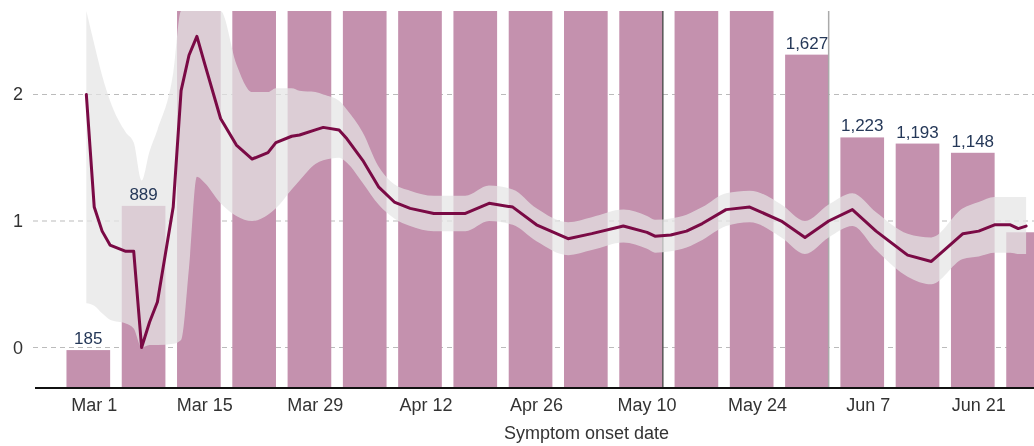 Image resolution: width=1034 pixels, height=446 pixels. What do you see at coordinates (18, 221) in the screenshot?
I see `y-tick-label: 1` at bounding box center [18, 221].